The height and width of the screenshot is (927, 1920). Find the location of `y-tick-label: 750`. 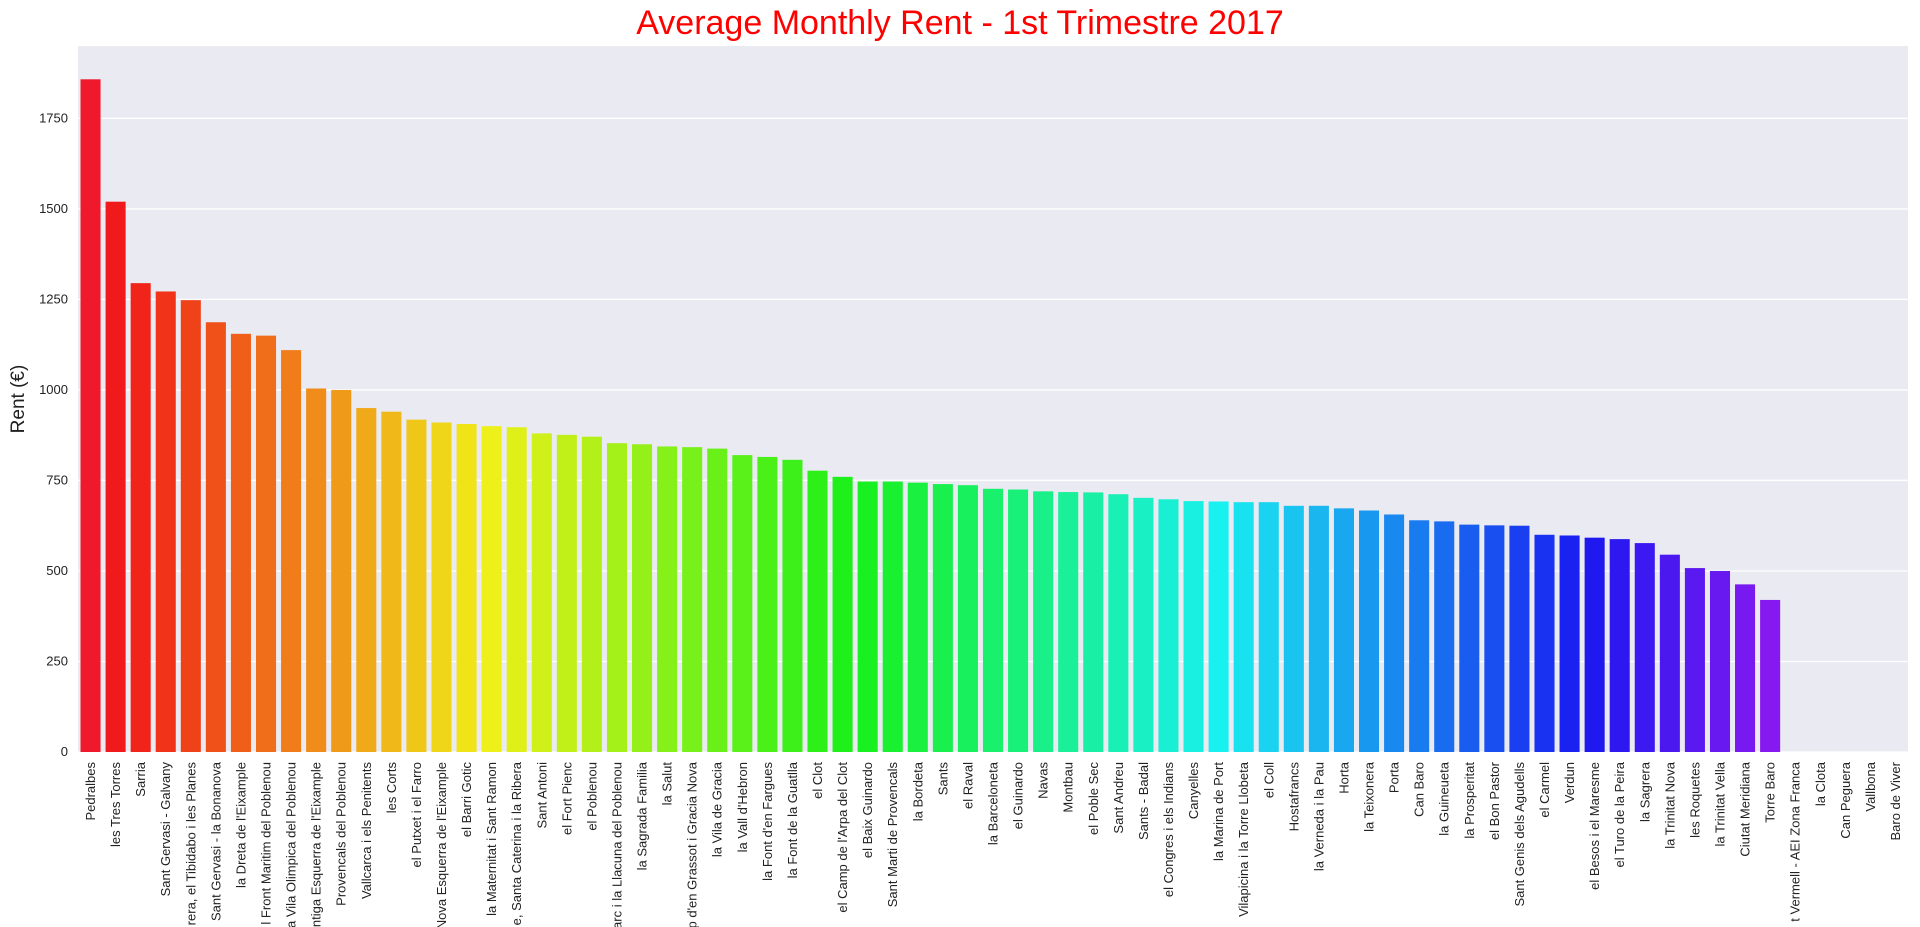

y-tick-label: 750 is located at coordinates (57, 479).